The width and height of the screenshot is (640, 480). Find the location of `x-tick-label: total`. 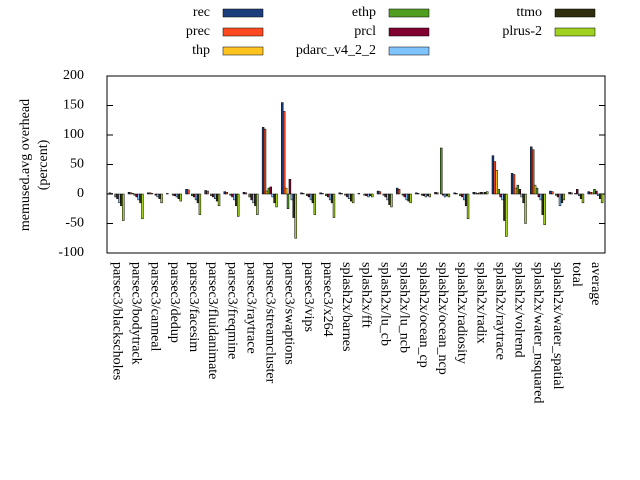

x-tick-label: total is located at coordinates (576, 274).